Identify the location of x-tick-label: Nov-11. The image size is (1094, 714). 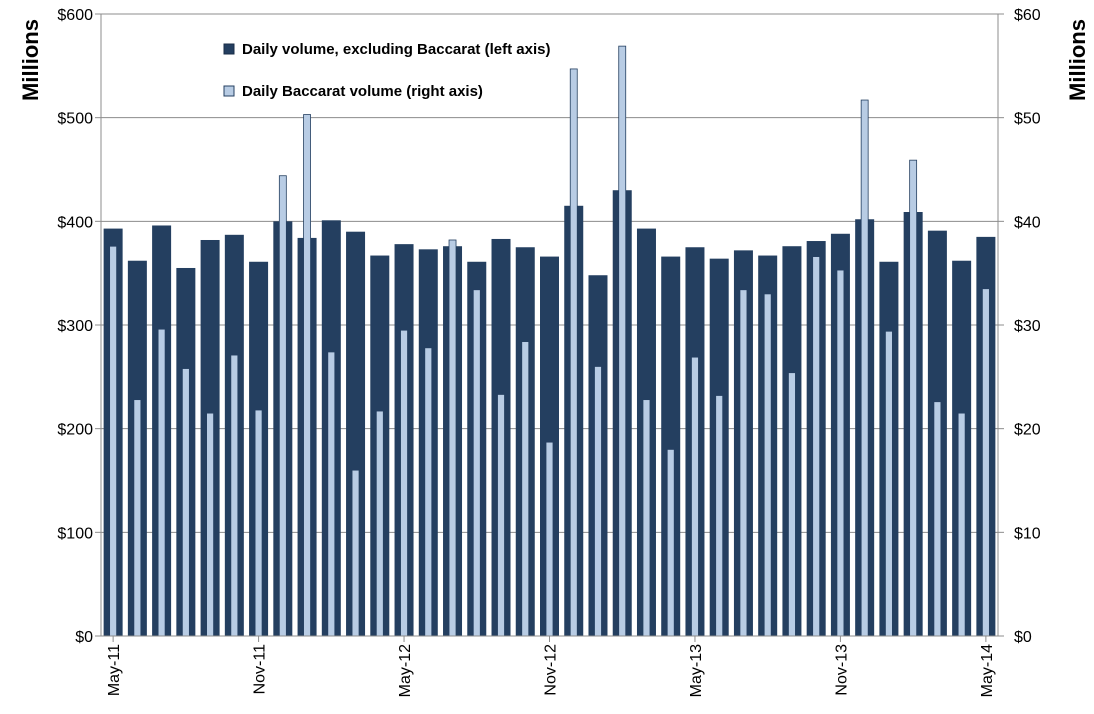
(260, 669).